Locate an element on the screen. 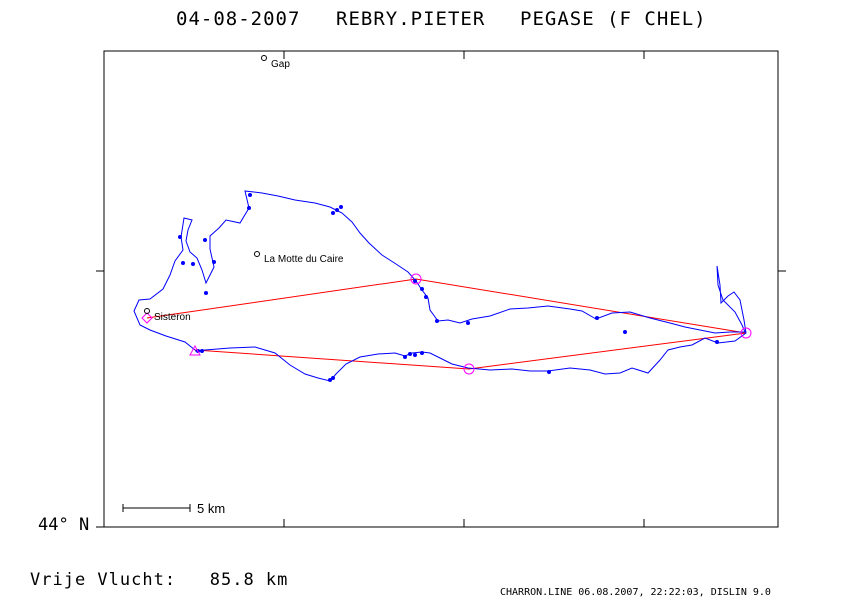 This screenshot has height=603, width=853. turnpoints is located at coordinates (446, 324).